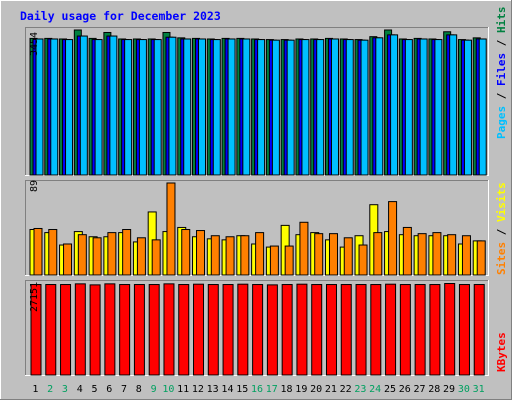  I want to click on x-label-day-22: 22, so click(346, 389).